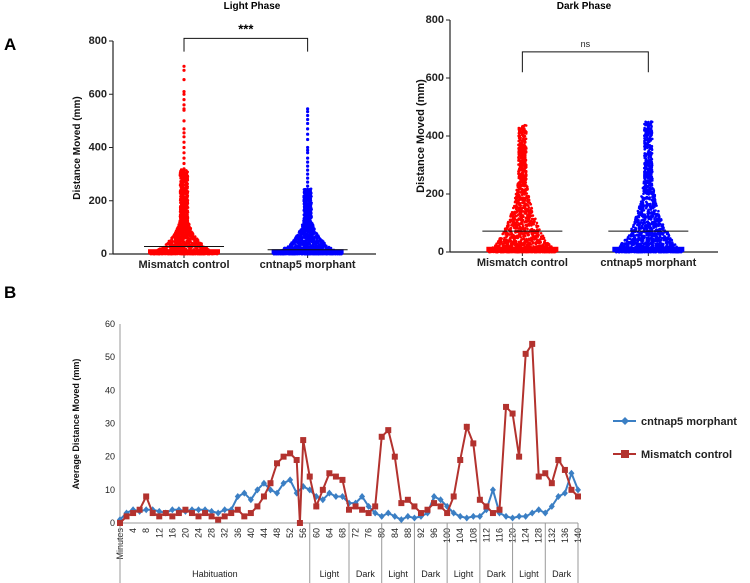 This screenshot has width=750, height=583. What do you see at coordinates (10, 292) in the screenshot?
I see `panel-label-b: B` at bounding box center [10, 292].